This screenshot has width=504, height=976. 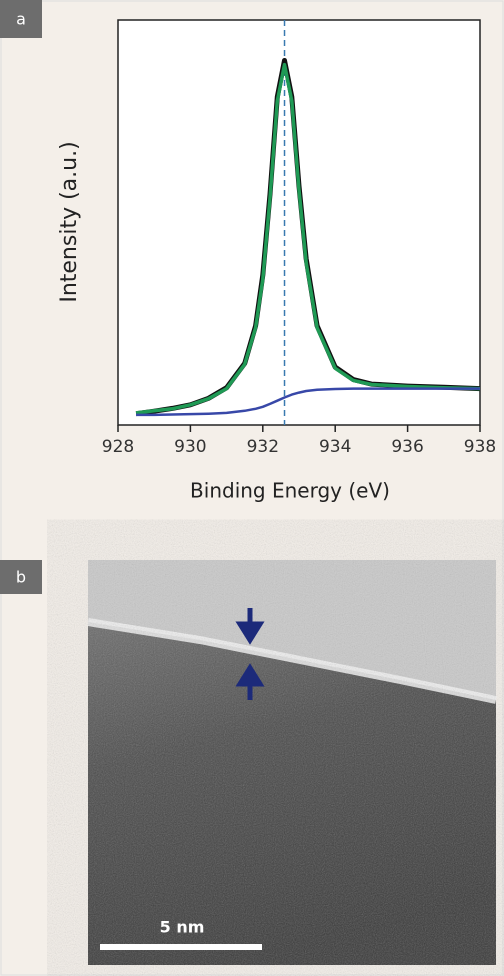 What do you see at coordinates (290, 491) in the screenshot?
I see `x-axis-title: Binding Energy (eV)` at bounding box center [290, 491].